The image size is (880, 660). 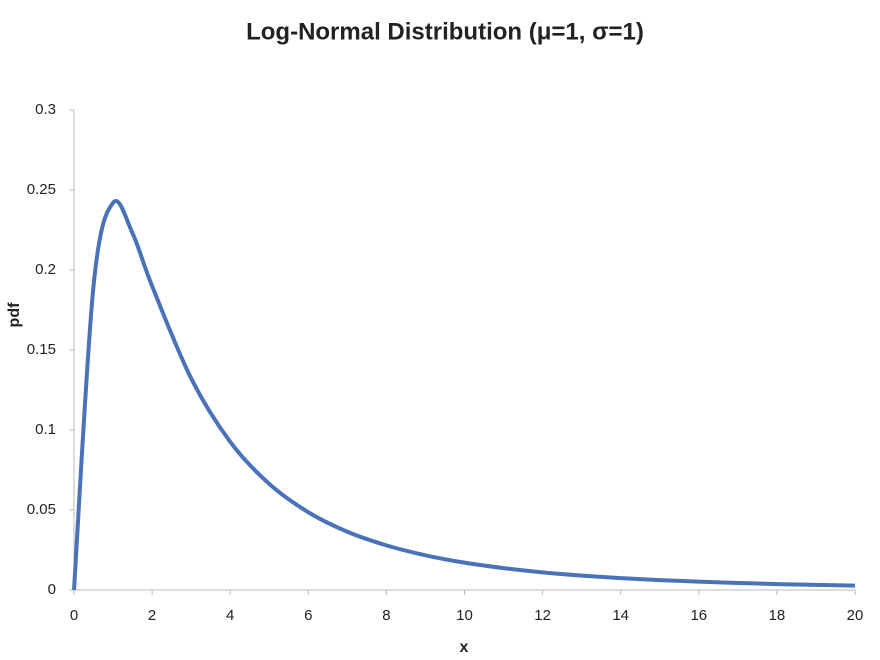 What do you see at coordinates (386, 615) in the screenshot?
I see `x-tick-label: 8` at bounding box center [386, 615].